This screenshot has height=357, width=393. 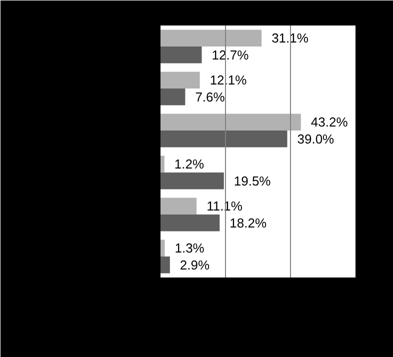 What do you see at coordinates (229, 80) in the screenshot?
I see `data-label: 12.1%` at bounding box center [229, 80].